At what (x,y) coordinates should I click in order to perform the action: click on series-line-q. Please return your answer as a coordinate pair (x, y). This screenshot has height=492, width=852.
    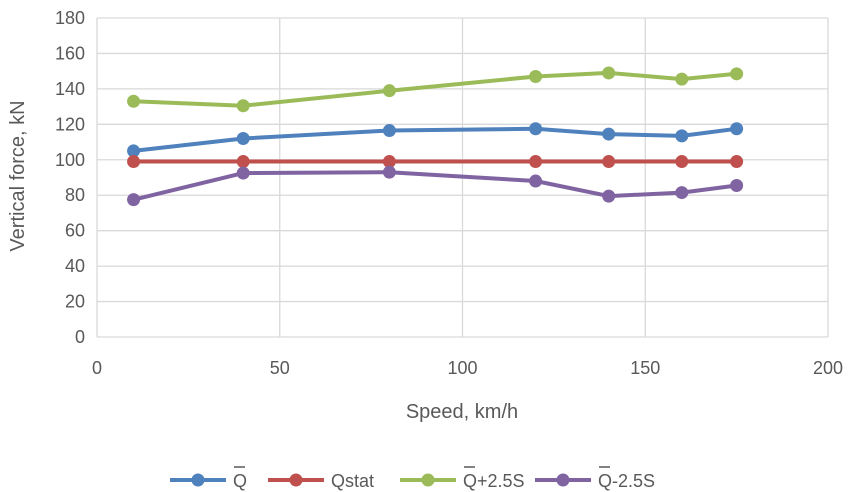
    Looking at the image, I should click on (435, 139).